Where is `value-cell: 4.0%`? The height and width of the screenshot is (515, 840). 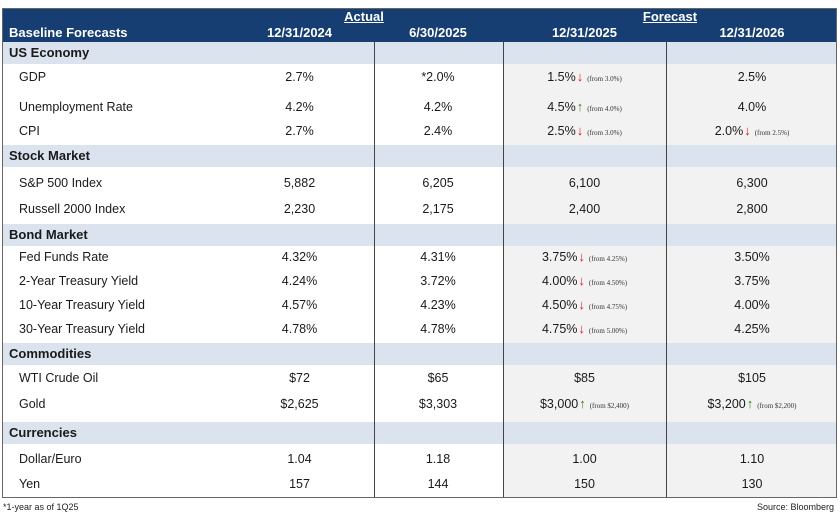
value-cell: 4.0% is located at coordinates (752, 107).